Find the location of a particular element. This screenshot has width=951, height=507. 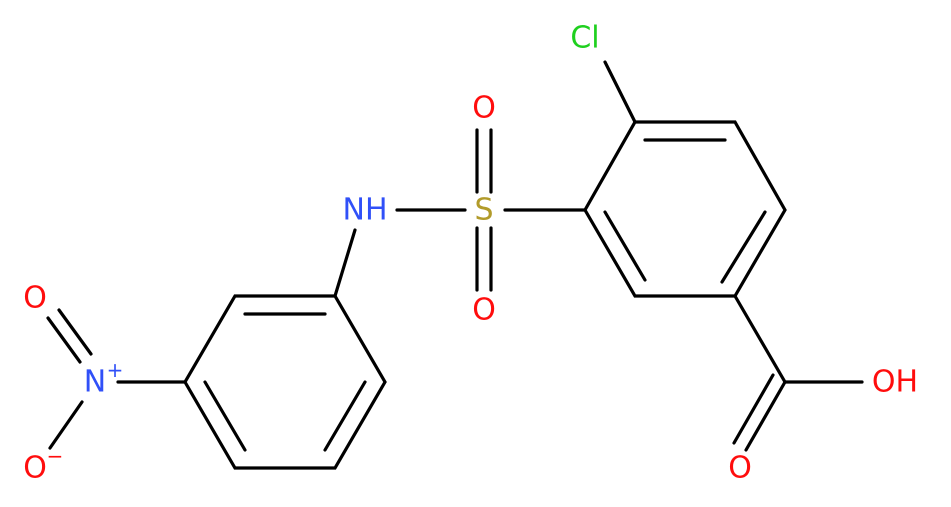

atom-charge: − is located at coordinates (55, 456).